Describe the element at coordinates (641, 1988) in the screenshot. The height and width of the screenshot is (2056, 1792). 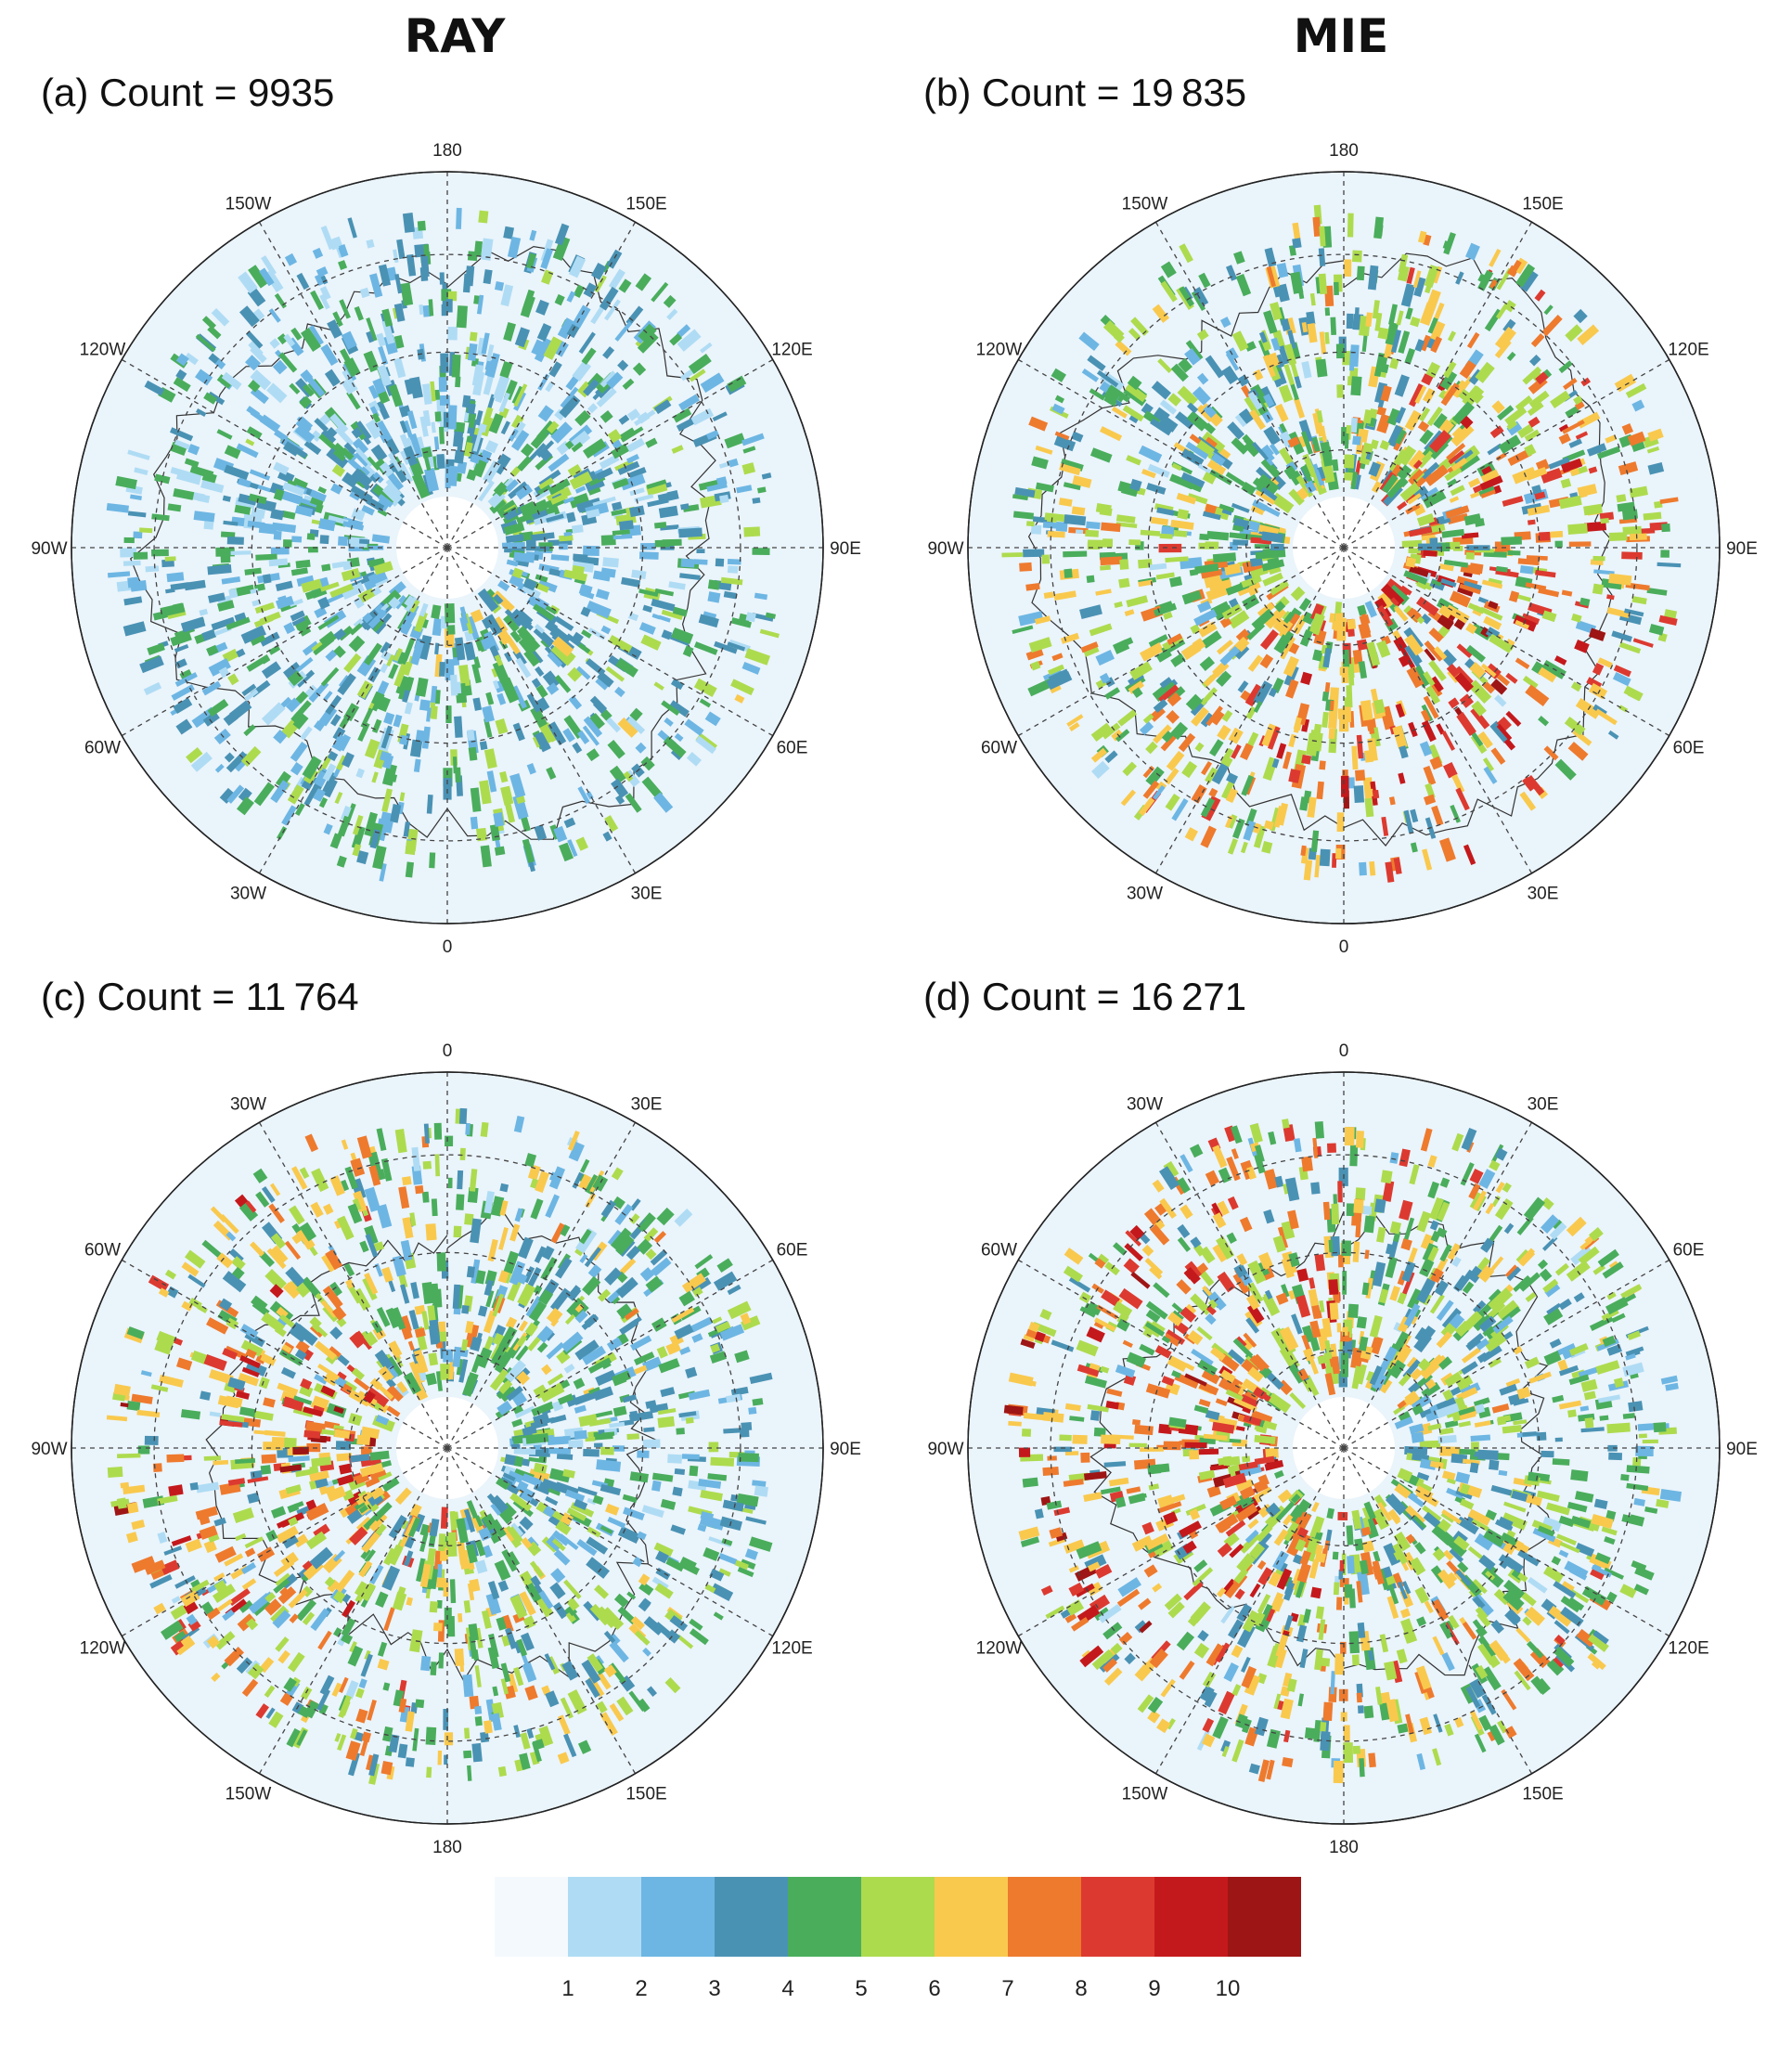
I see `colorbar-tick-label: 2` at that location.